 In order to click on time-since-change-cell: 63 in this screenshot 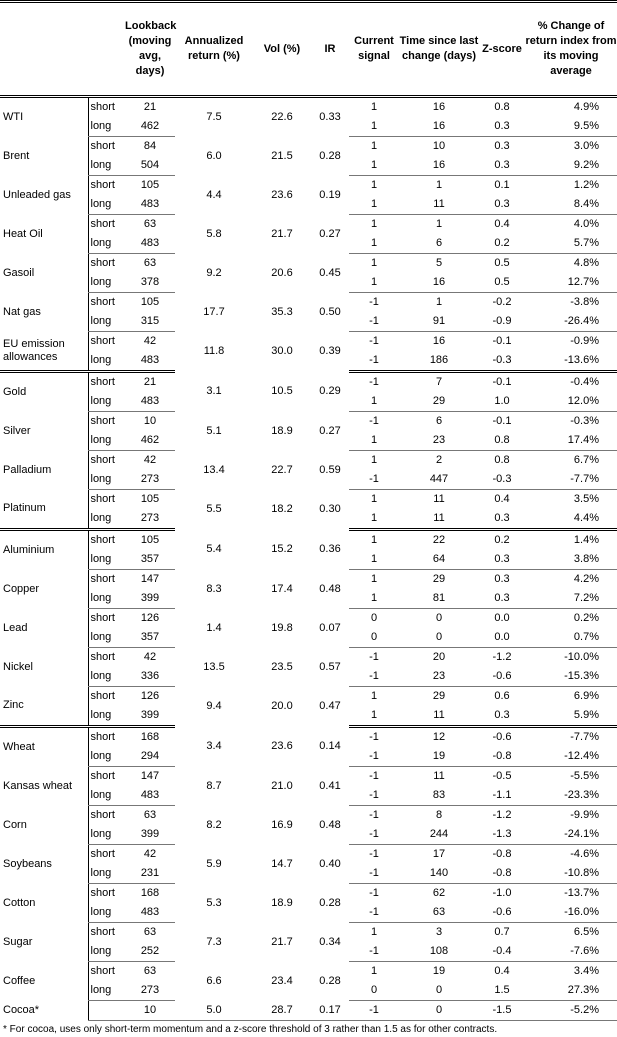, I will do `click(439, 913)`.